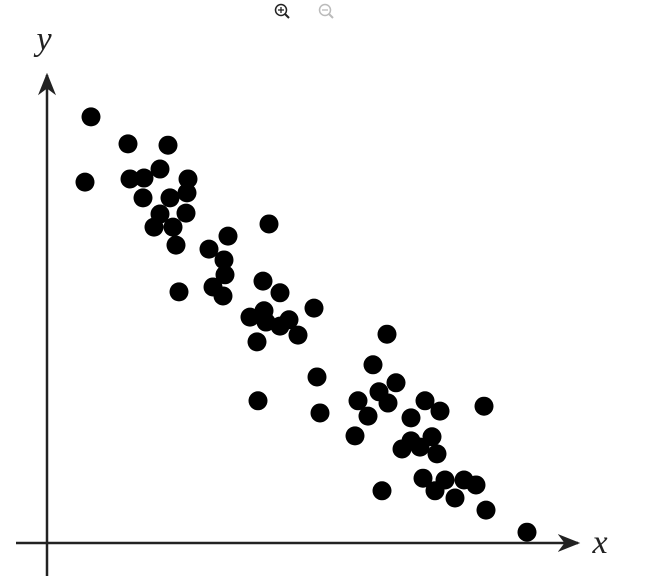 The image size is (646, 583). I want to click on zoom-out-button, so click(326, 11).